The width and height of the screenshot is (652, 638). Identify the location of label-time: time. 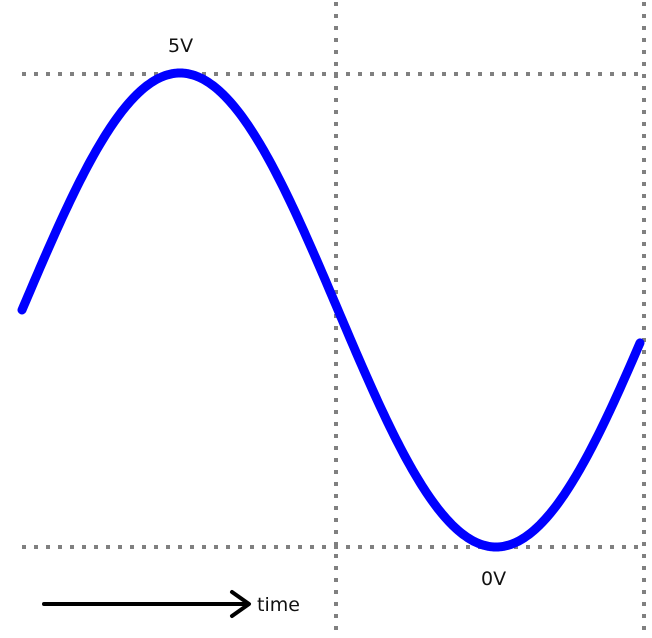
(278, 605).